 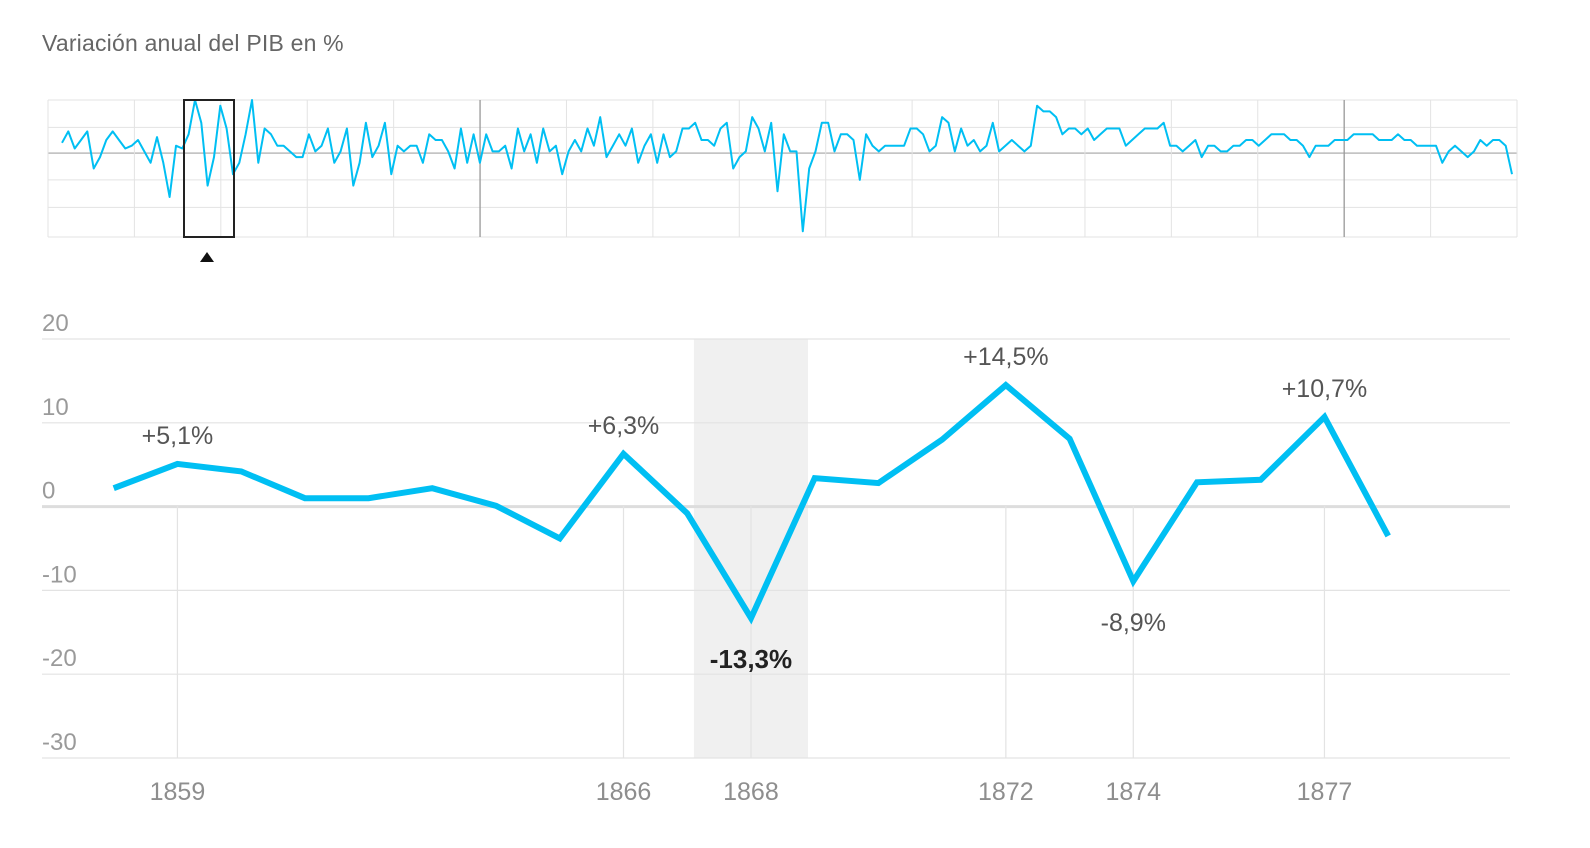 I want to click on y-tick-label: -20, so click(x=59, y=658).